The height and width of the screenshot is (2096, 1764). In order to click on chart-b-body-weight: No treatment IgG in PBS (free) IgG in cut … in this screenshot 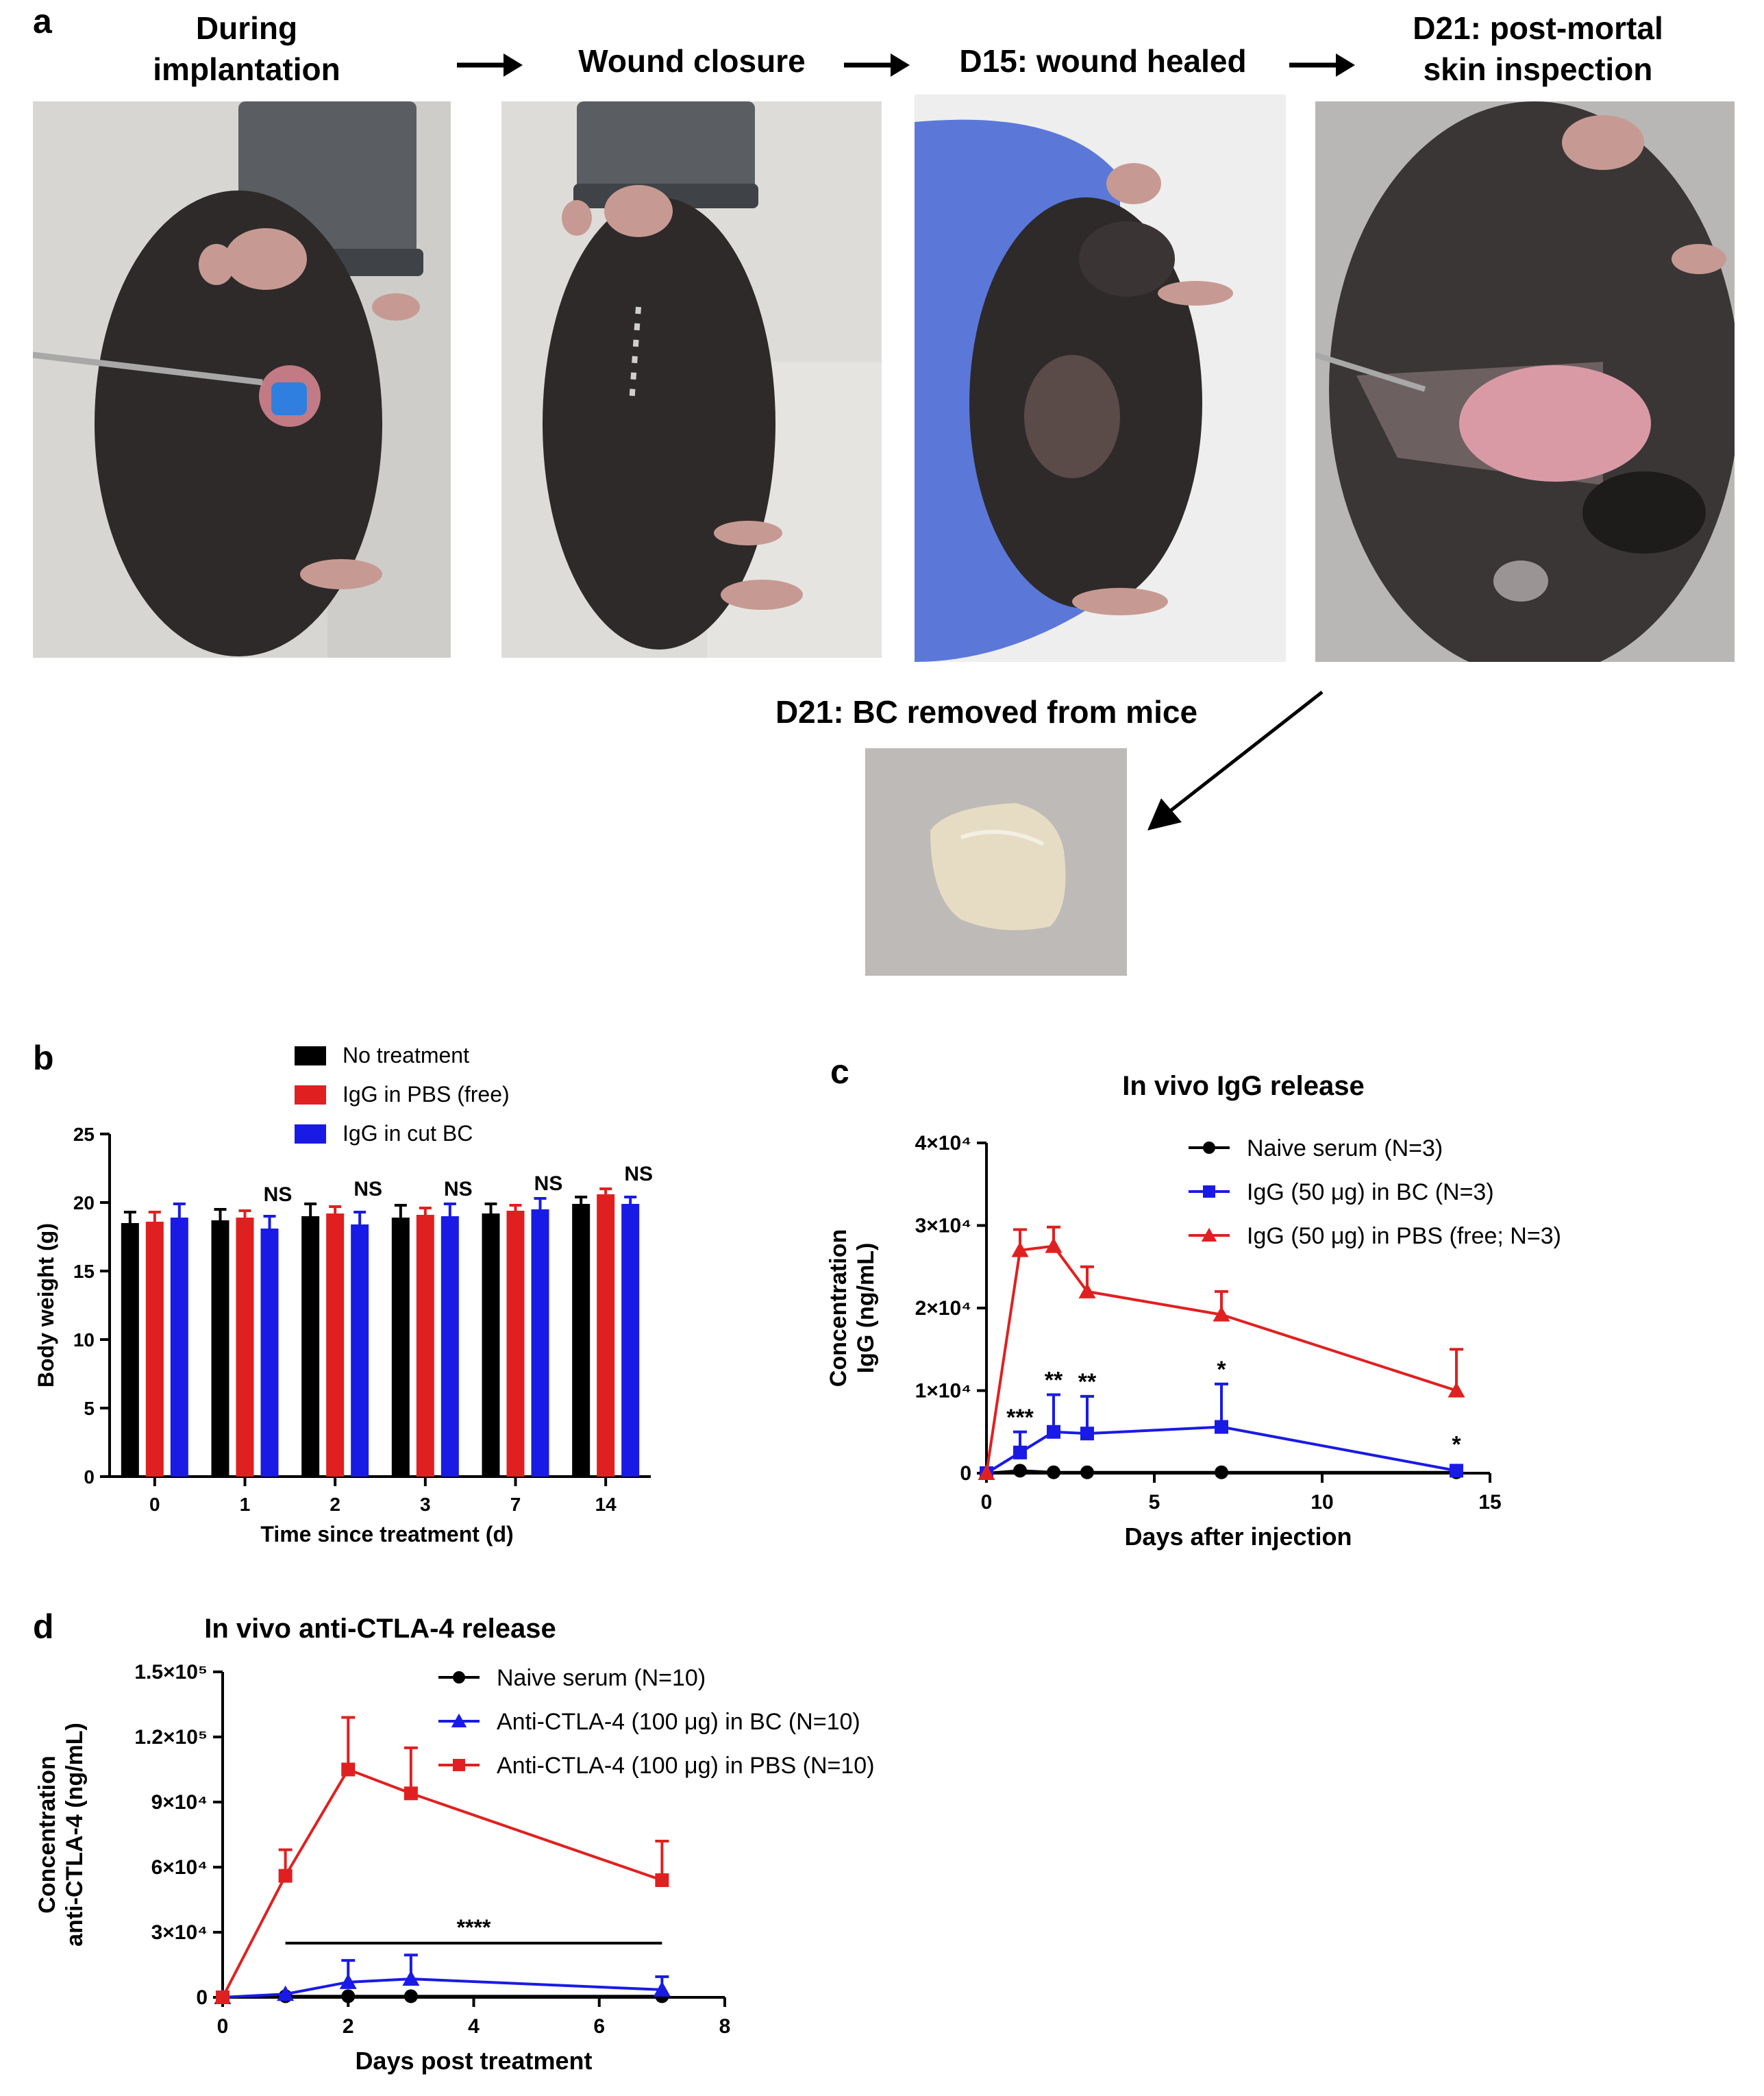, I will do `click(343, 1294)`.